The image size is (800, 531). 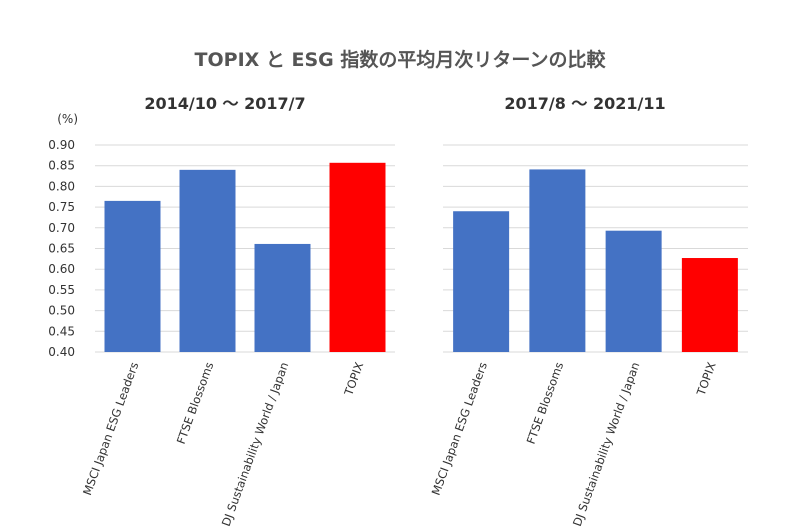 What do you see at coordinates (61, 331) in the screenshot?
I see `y-tick-label: 0.45` at bounding box center [61, 331].